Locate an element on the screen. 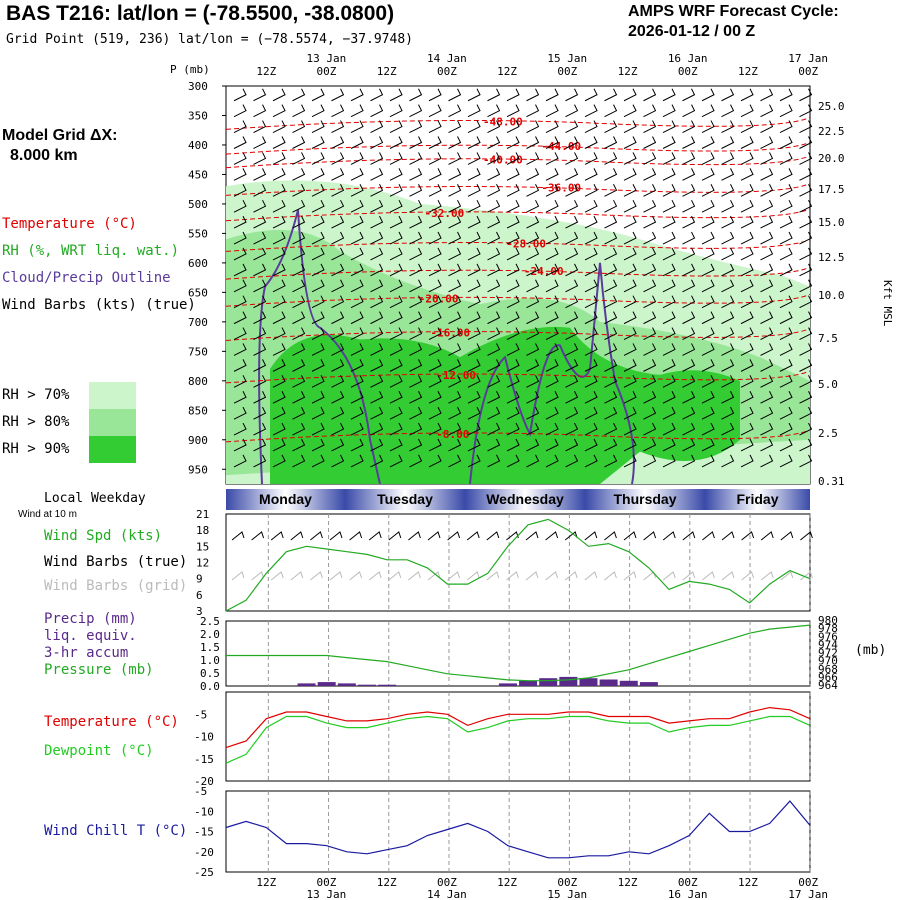 The image size is (900, 900). pressure-ytick-label: 972 is located at coordinates (828, 653).